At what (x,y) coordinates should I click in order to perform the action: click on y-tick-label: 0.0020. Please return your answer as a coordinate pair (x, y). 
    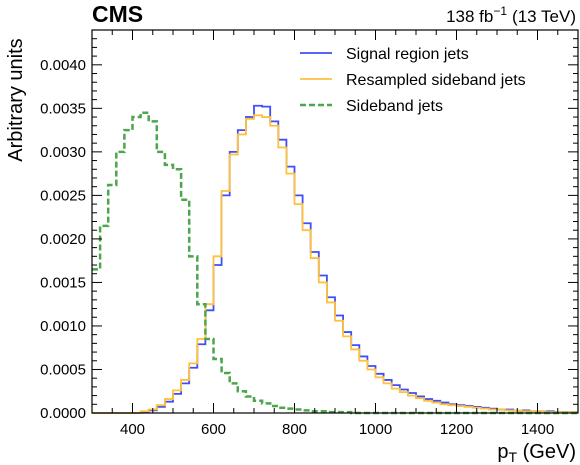
    Looking at the image, I should click on (63, 239).